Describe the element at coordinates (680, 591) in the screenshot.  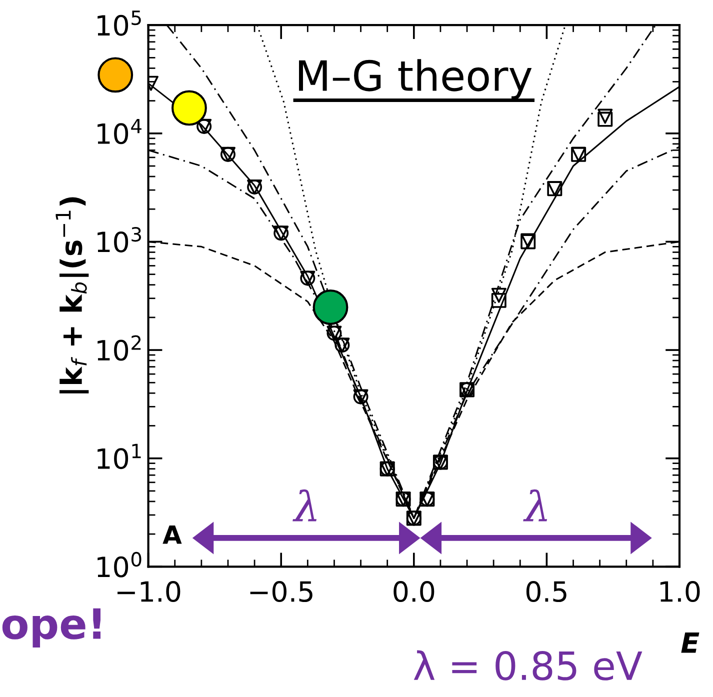
I see `x-tick-label: 1.0` at that location.